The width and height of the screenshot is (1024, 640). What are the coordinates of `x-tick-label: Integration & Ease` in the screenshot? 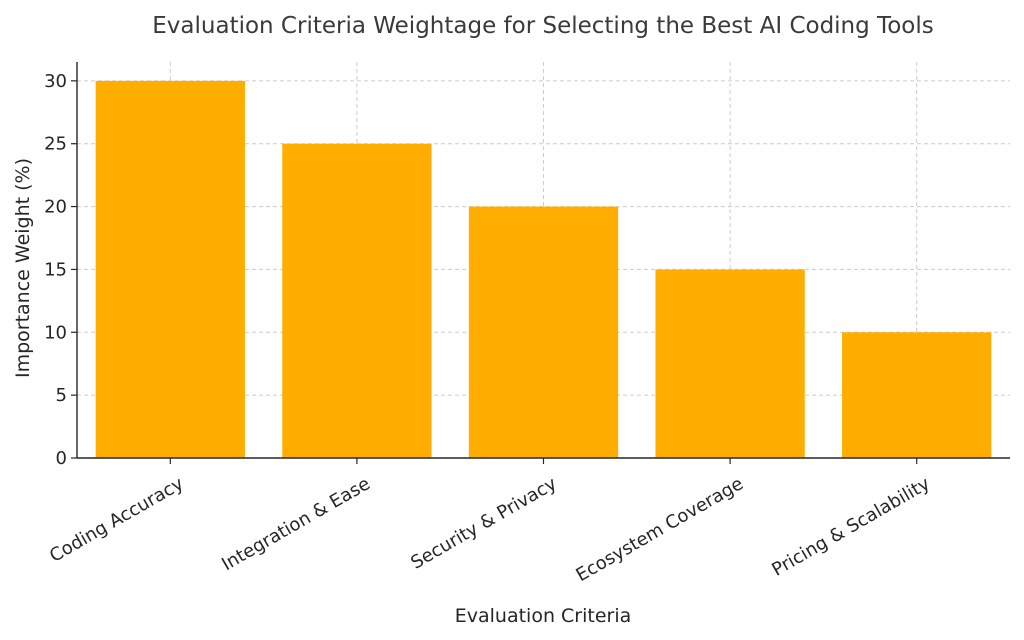 It's located at (296, 524).